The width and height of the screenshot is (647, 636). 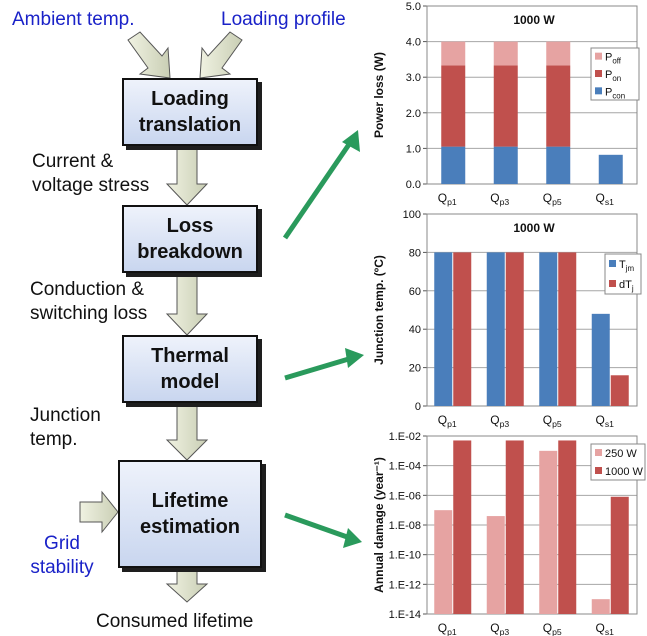 I want to click on loading-translation-box: Loading translation, so click(x=190, y=112).